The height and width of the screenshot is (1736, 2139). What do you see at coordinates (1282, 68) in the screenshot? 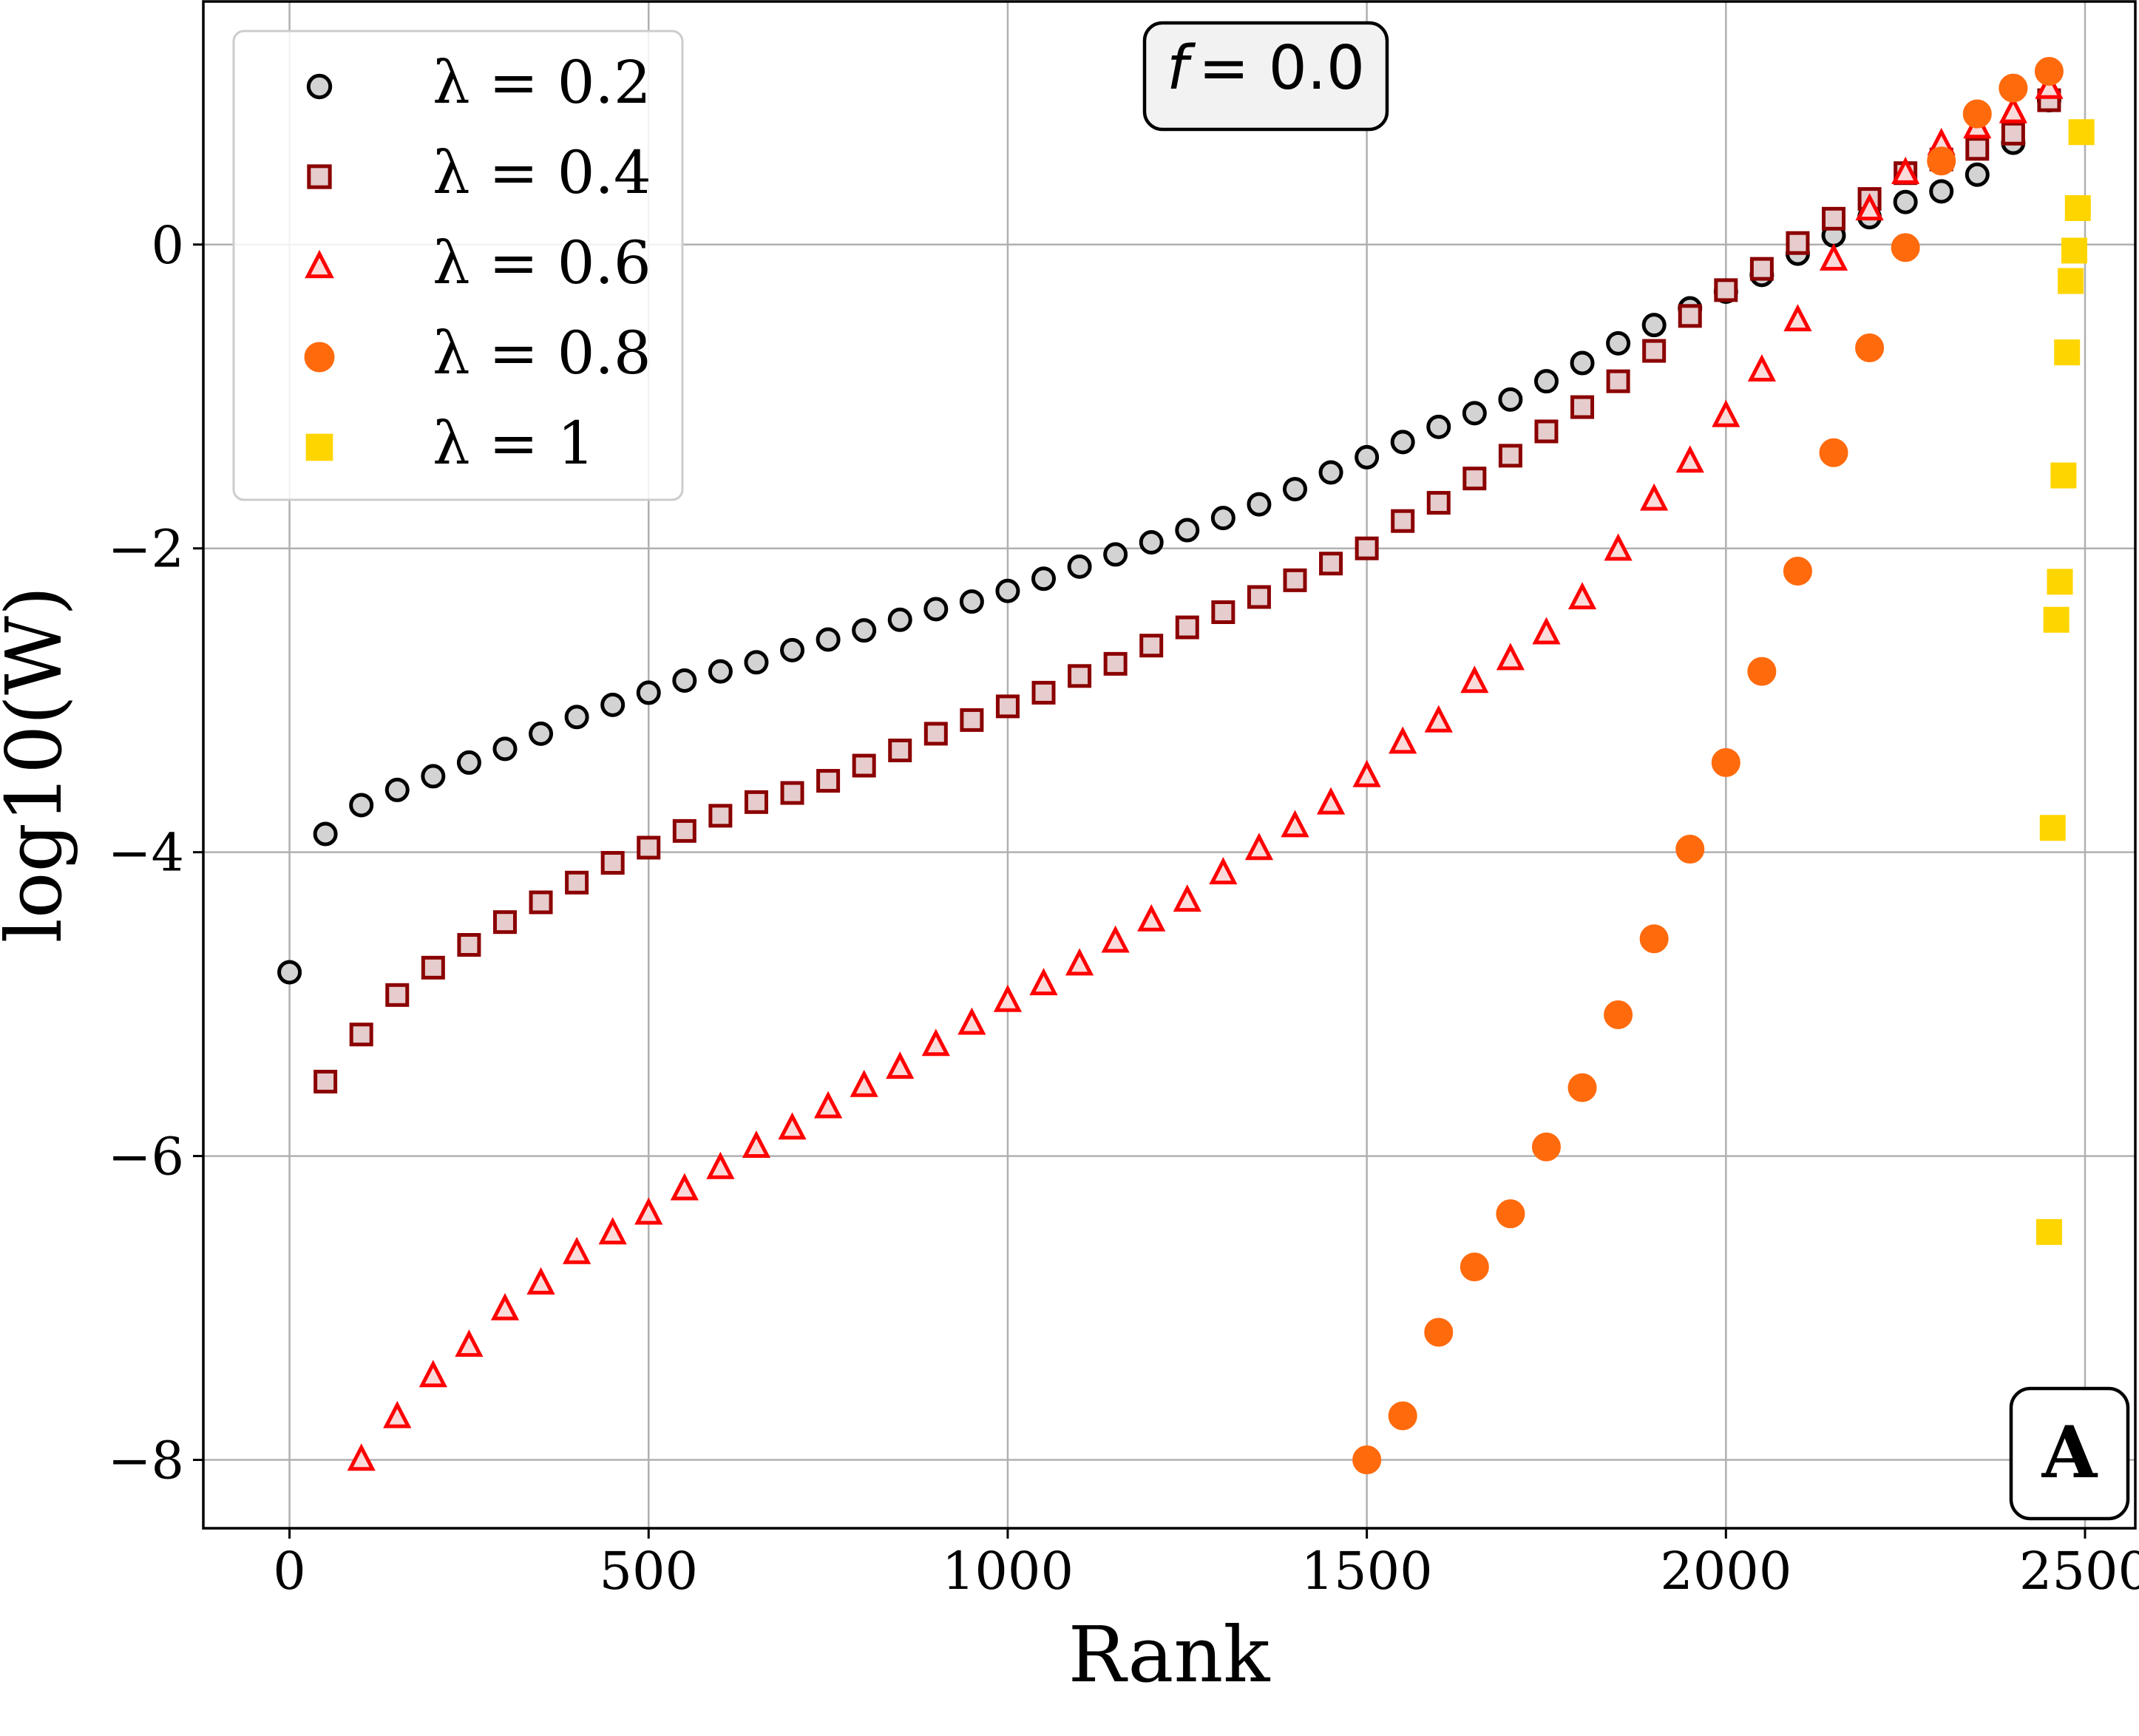
I see `f-annotation-value: = 0.0` at bounding box center [1282, 68].